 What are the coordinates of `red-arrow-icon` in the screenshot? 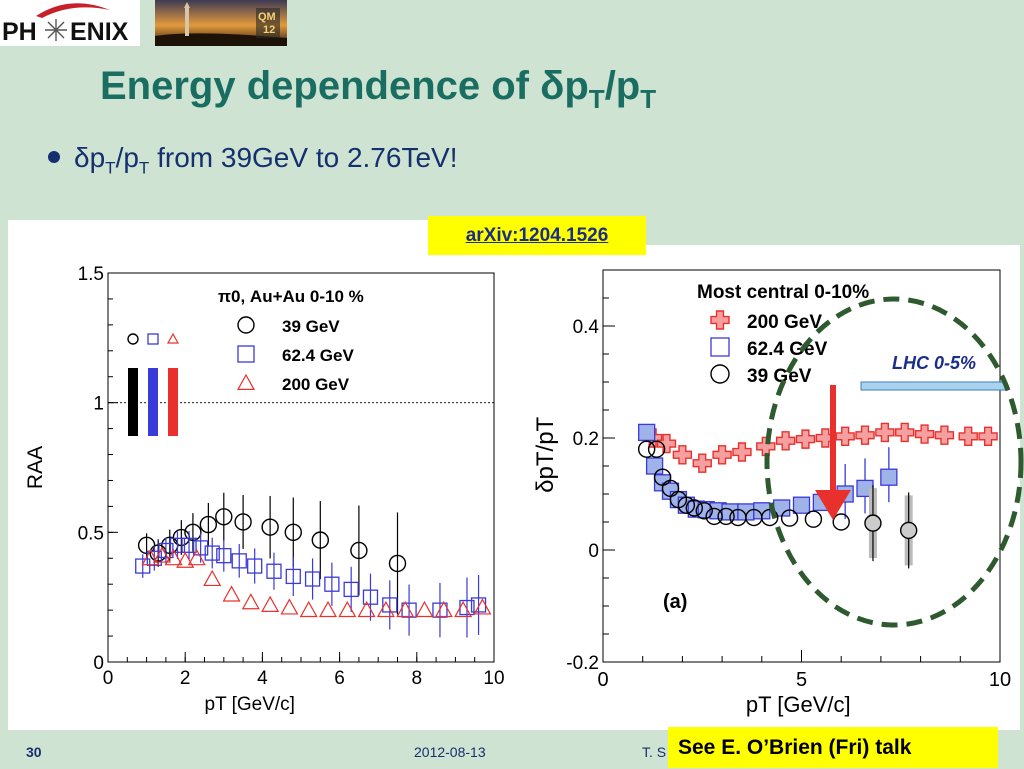 It's located at (833, 505).